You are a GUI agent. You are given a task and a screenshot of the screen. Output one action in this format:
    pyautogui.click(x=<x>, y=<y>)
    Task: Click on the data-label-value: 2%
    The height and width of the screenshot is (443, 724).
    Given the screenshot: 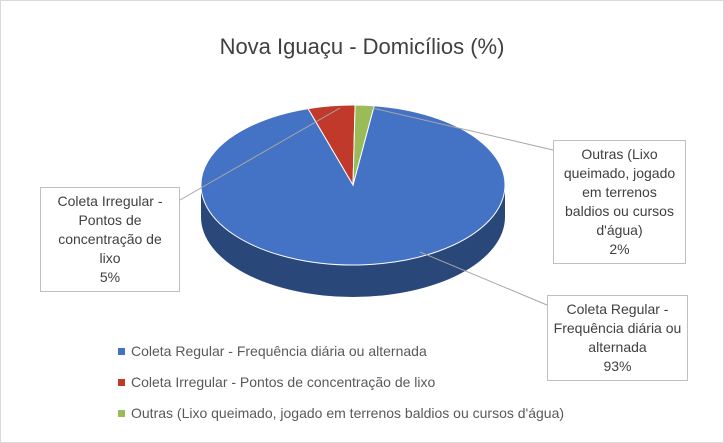 What is the action you would take?
    pyautogui.click(x=619, y=249)
    